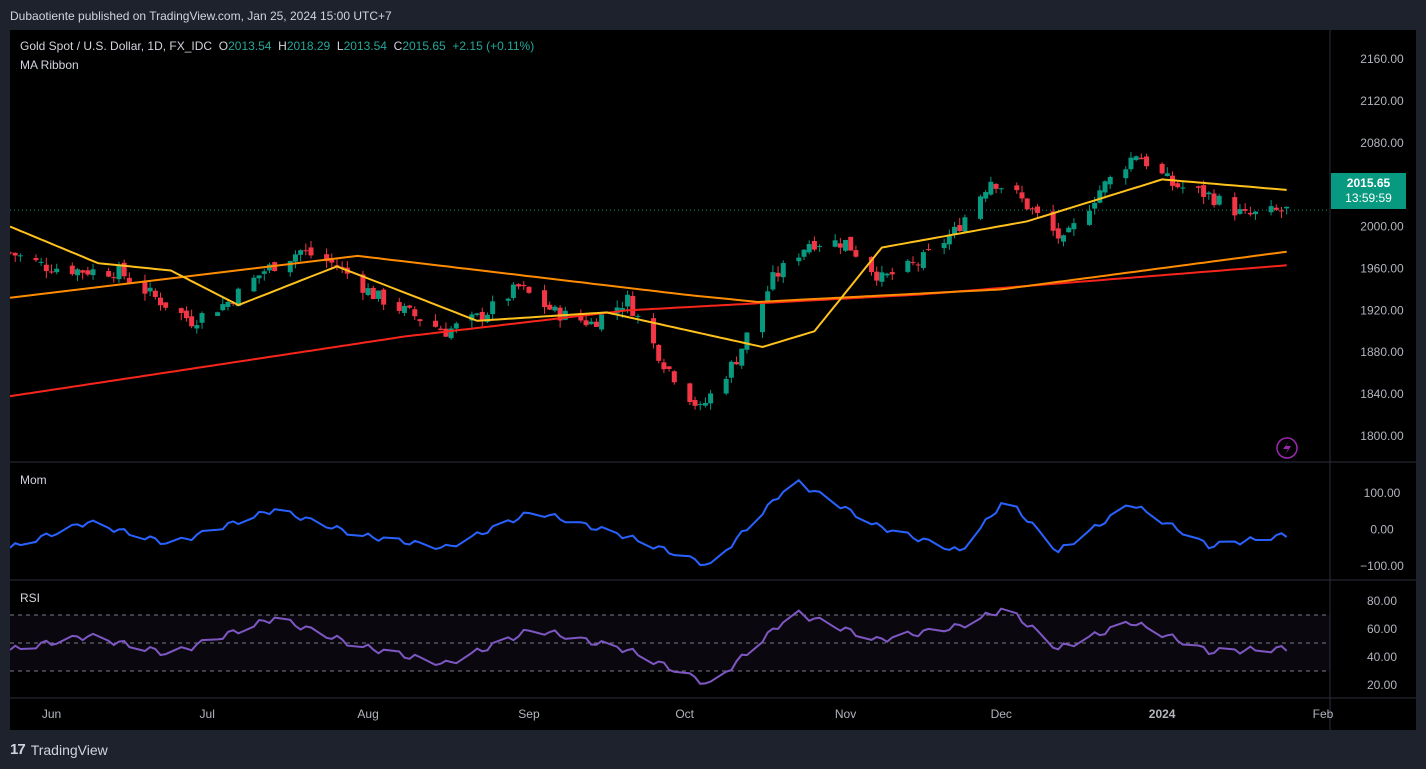  What do you see at coordinates (116, 46) in the screenshot?
I see `symbol-label: Gold Spot / U.S. Dollar, 1D, FX_IDC` at bounding box center [116, 46].